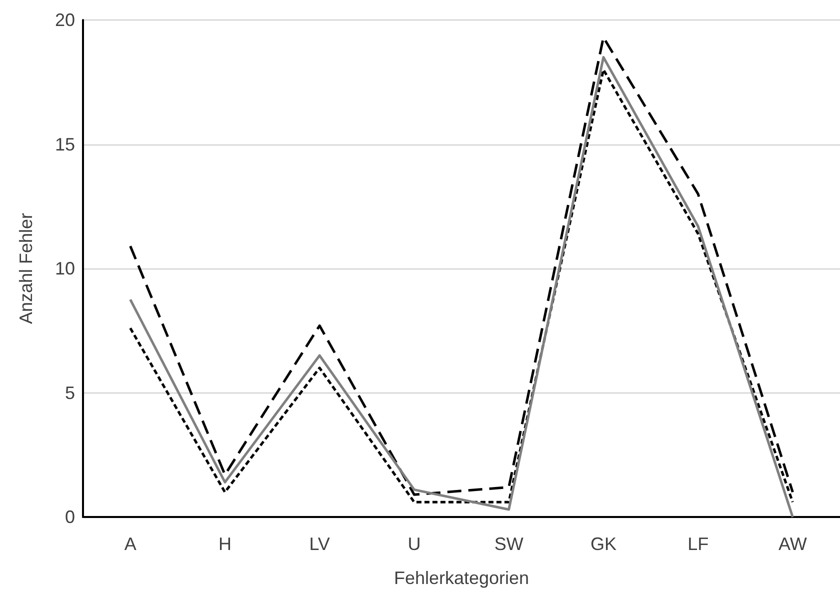  What do you see at coordinates (64, 268) in the screenshot?
I see `y-tick-label: 10` at bounding box center [64, 268].